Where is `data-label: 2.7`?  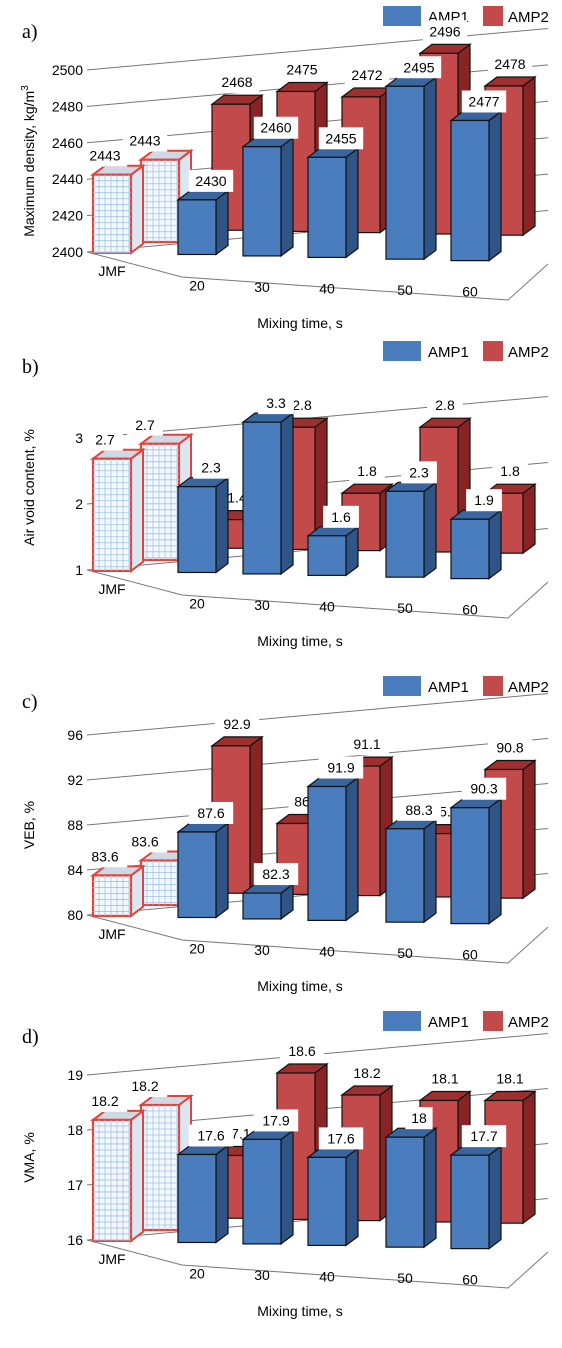
data-label: 2.7 is located at coordinates (145, 424).